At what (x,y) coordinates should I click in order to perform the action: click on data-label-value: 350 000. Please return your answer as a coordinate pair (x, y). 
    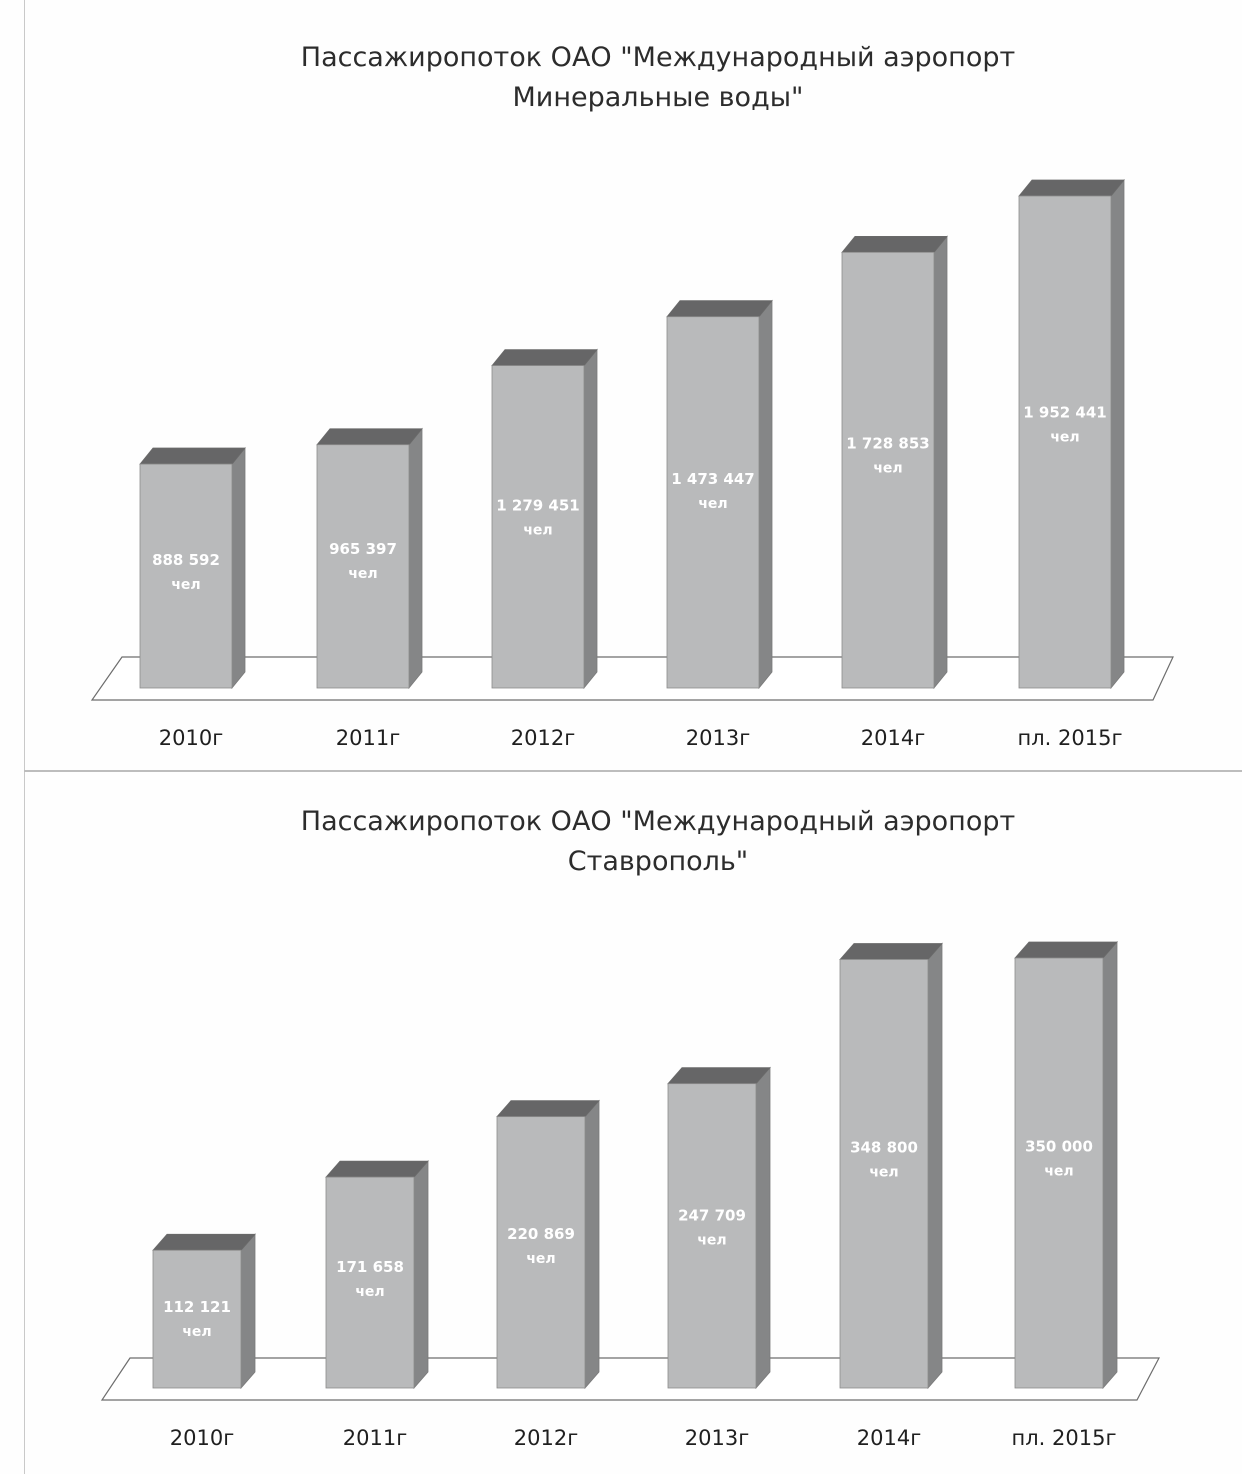
    Looking at the image, I should click on (1059, 1147).